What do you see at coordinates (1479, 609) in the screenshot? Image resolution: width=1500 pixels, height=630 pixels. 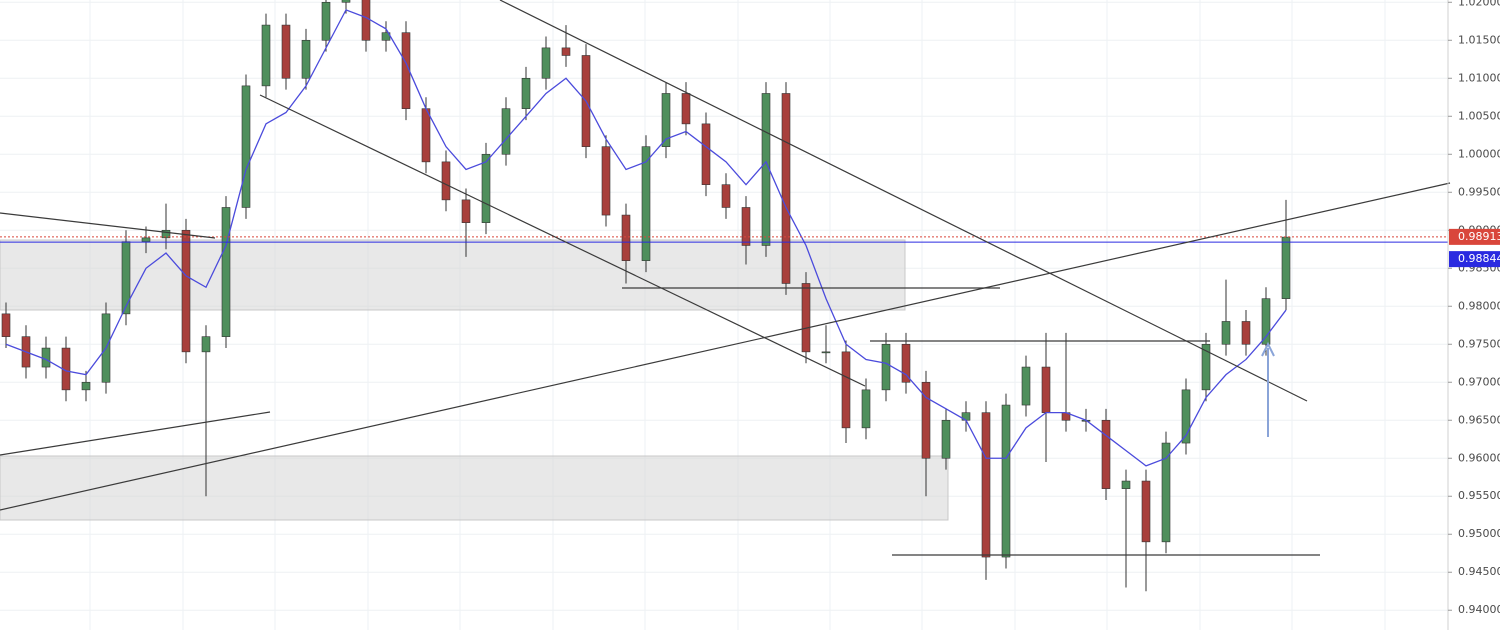 I see `y-tick-label: 0.94000` at bounding box center [1479, 609].